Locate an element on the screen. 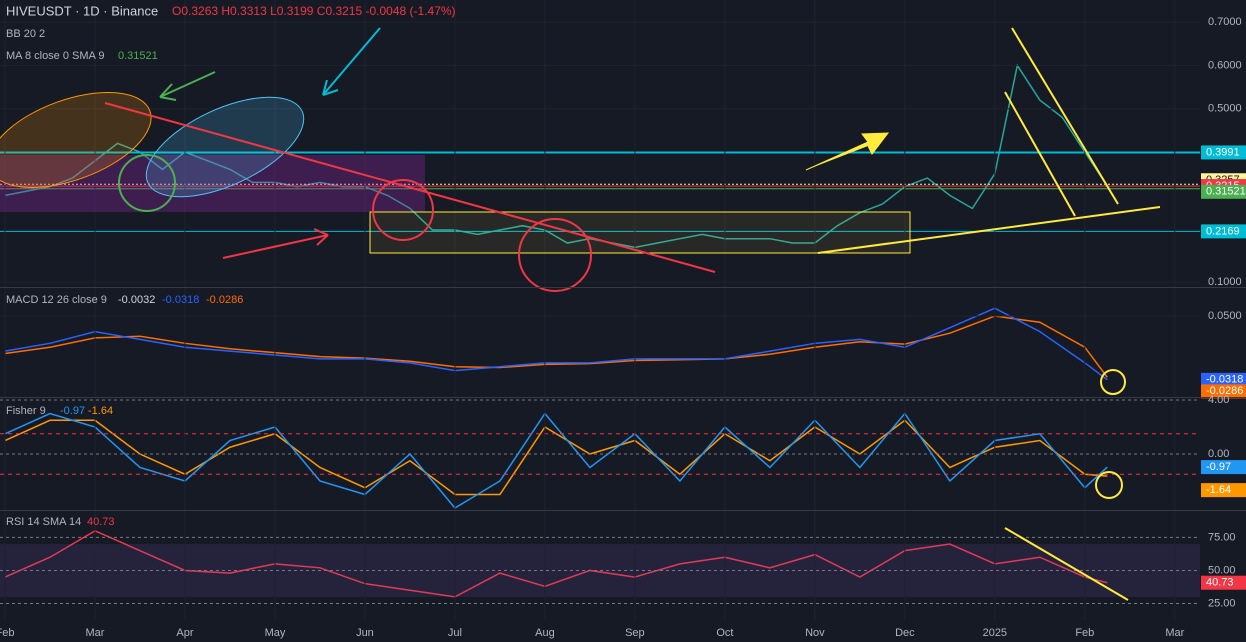 The image size is (1246, 642). x-tick-label: Jun is located at coordinates (365, 633).